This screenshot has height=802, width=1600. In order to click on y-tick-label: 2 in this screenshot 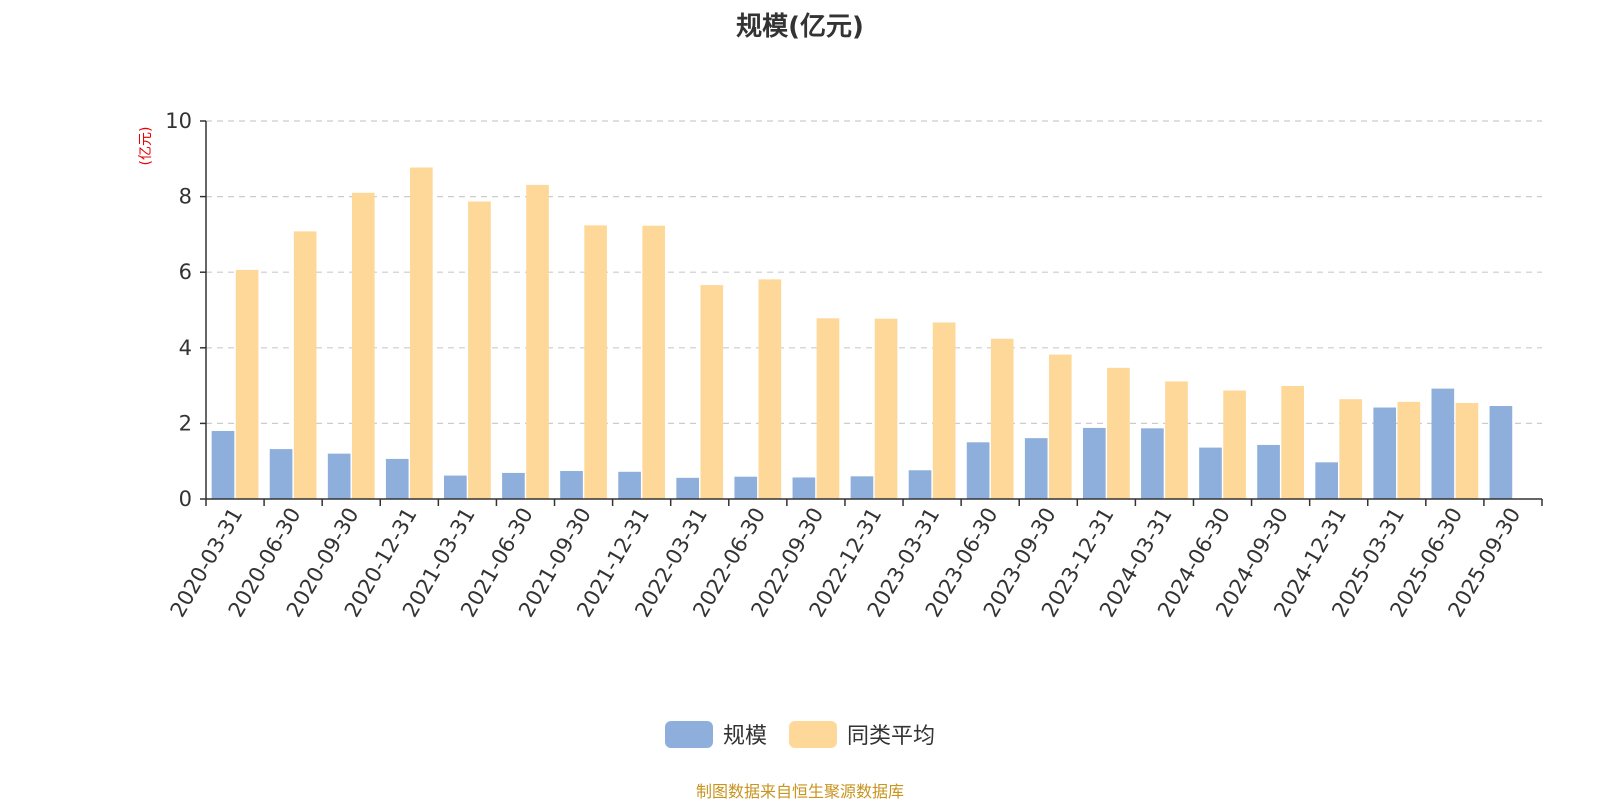, I will do `click(185, 423)`.